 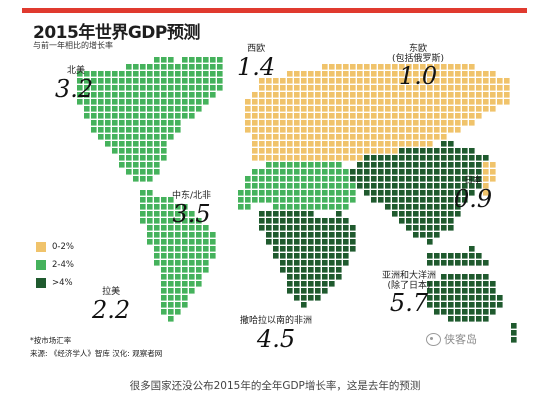 I want to click on region-japan: 日本 0.9, so click(x=473, y=194).